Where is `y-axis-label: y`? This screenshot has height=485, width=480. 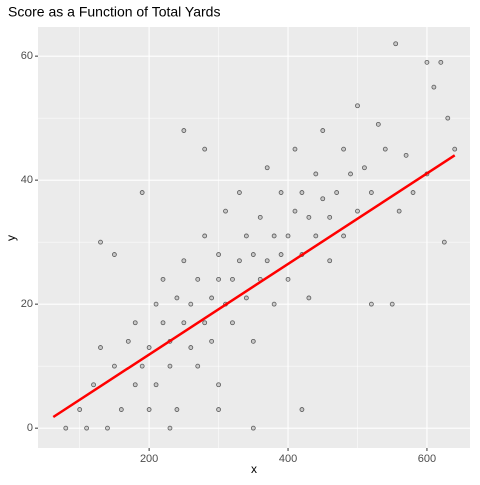 y-axis-label: y is located at coordinates (11, 238).